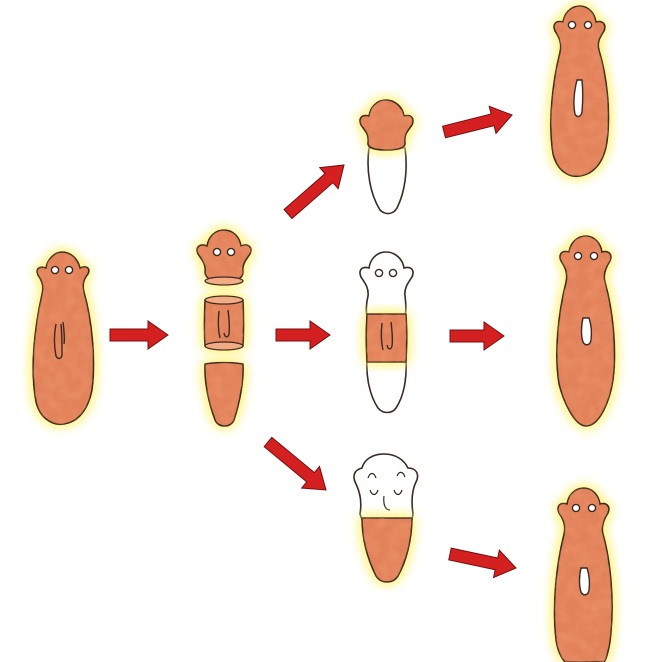  I want to click on planarian-whole-regenerated-middle, so click(586, 331).